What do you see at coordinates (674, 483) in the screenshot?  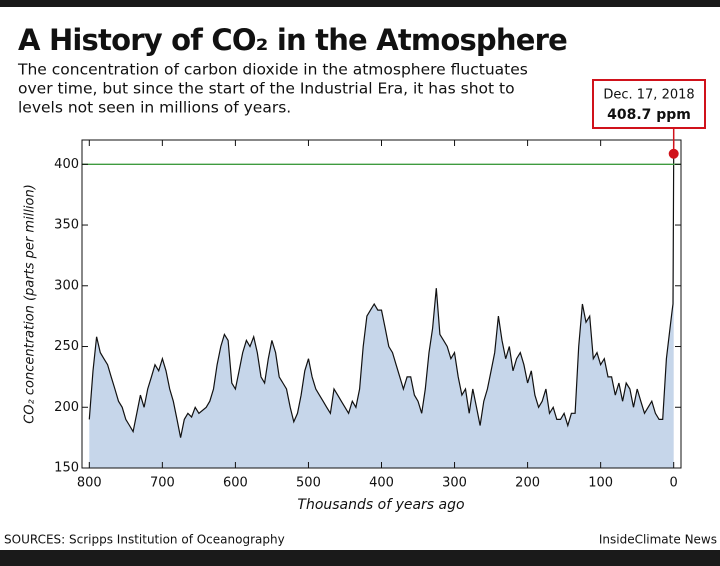 I see `x-tick-label: 0` at bounding box center [674, 483].